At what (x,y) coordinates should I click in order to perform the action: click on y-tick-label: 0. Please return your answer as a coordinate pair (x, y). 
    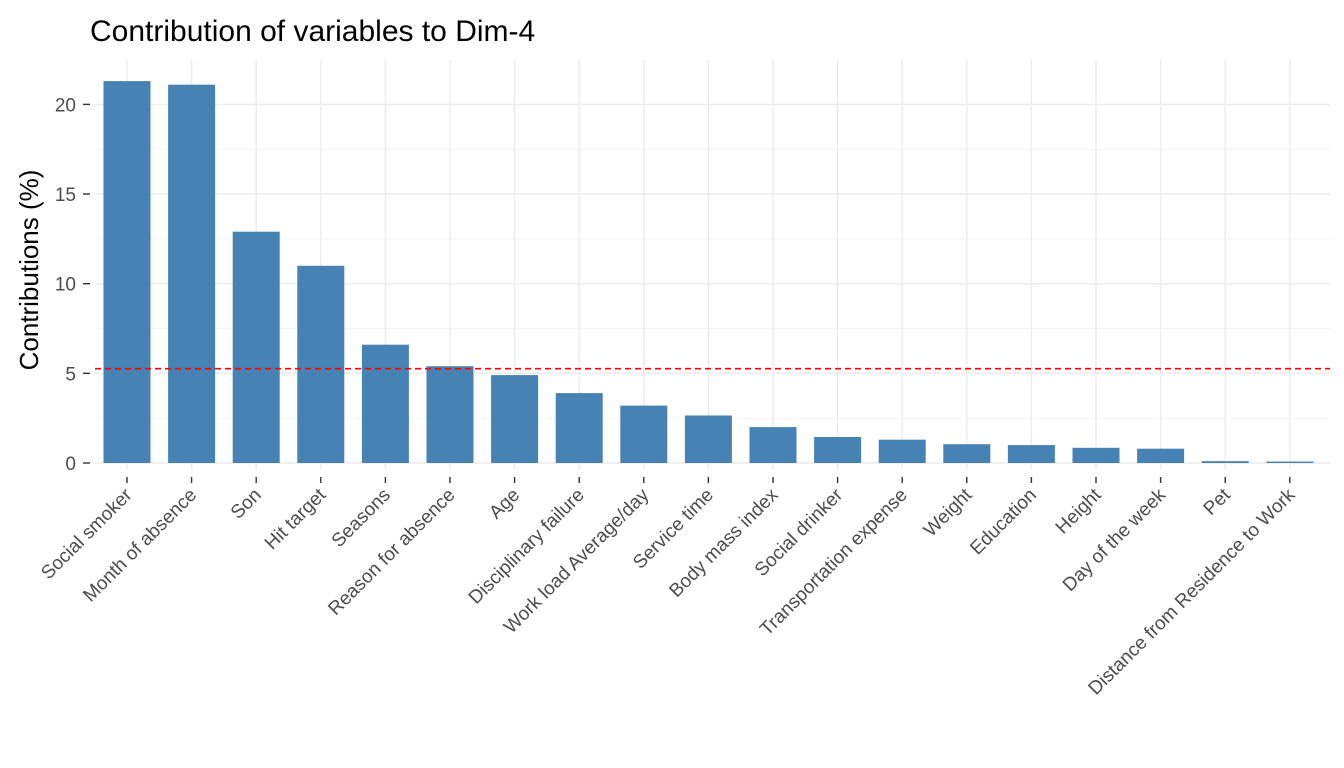
    Looking at the image, I should click on (70, 464).